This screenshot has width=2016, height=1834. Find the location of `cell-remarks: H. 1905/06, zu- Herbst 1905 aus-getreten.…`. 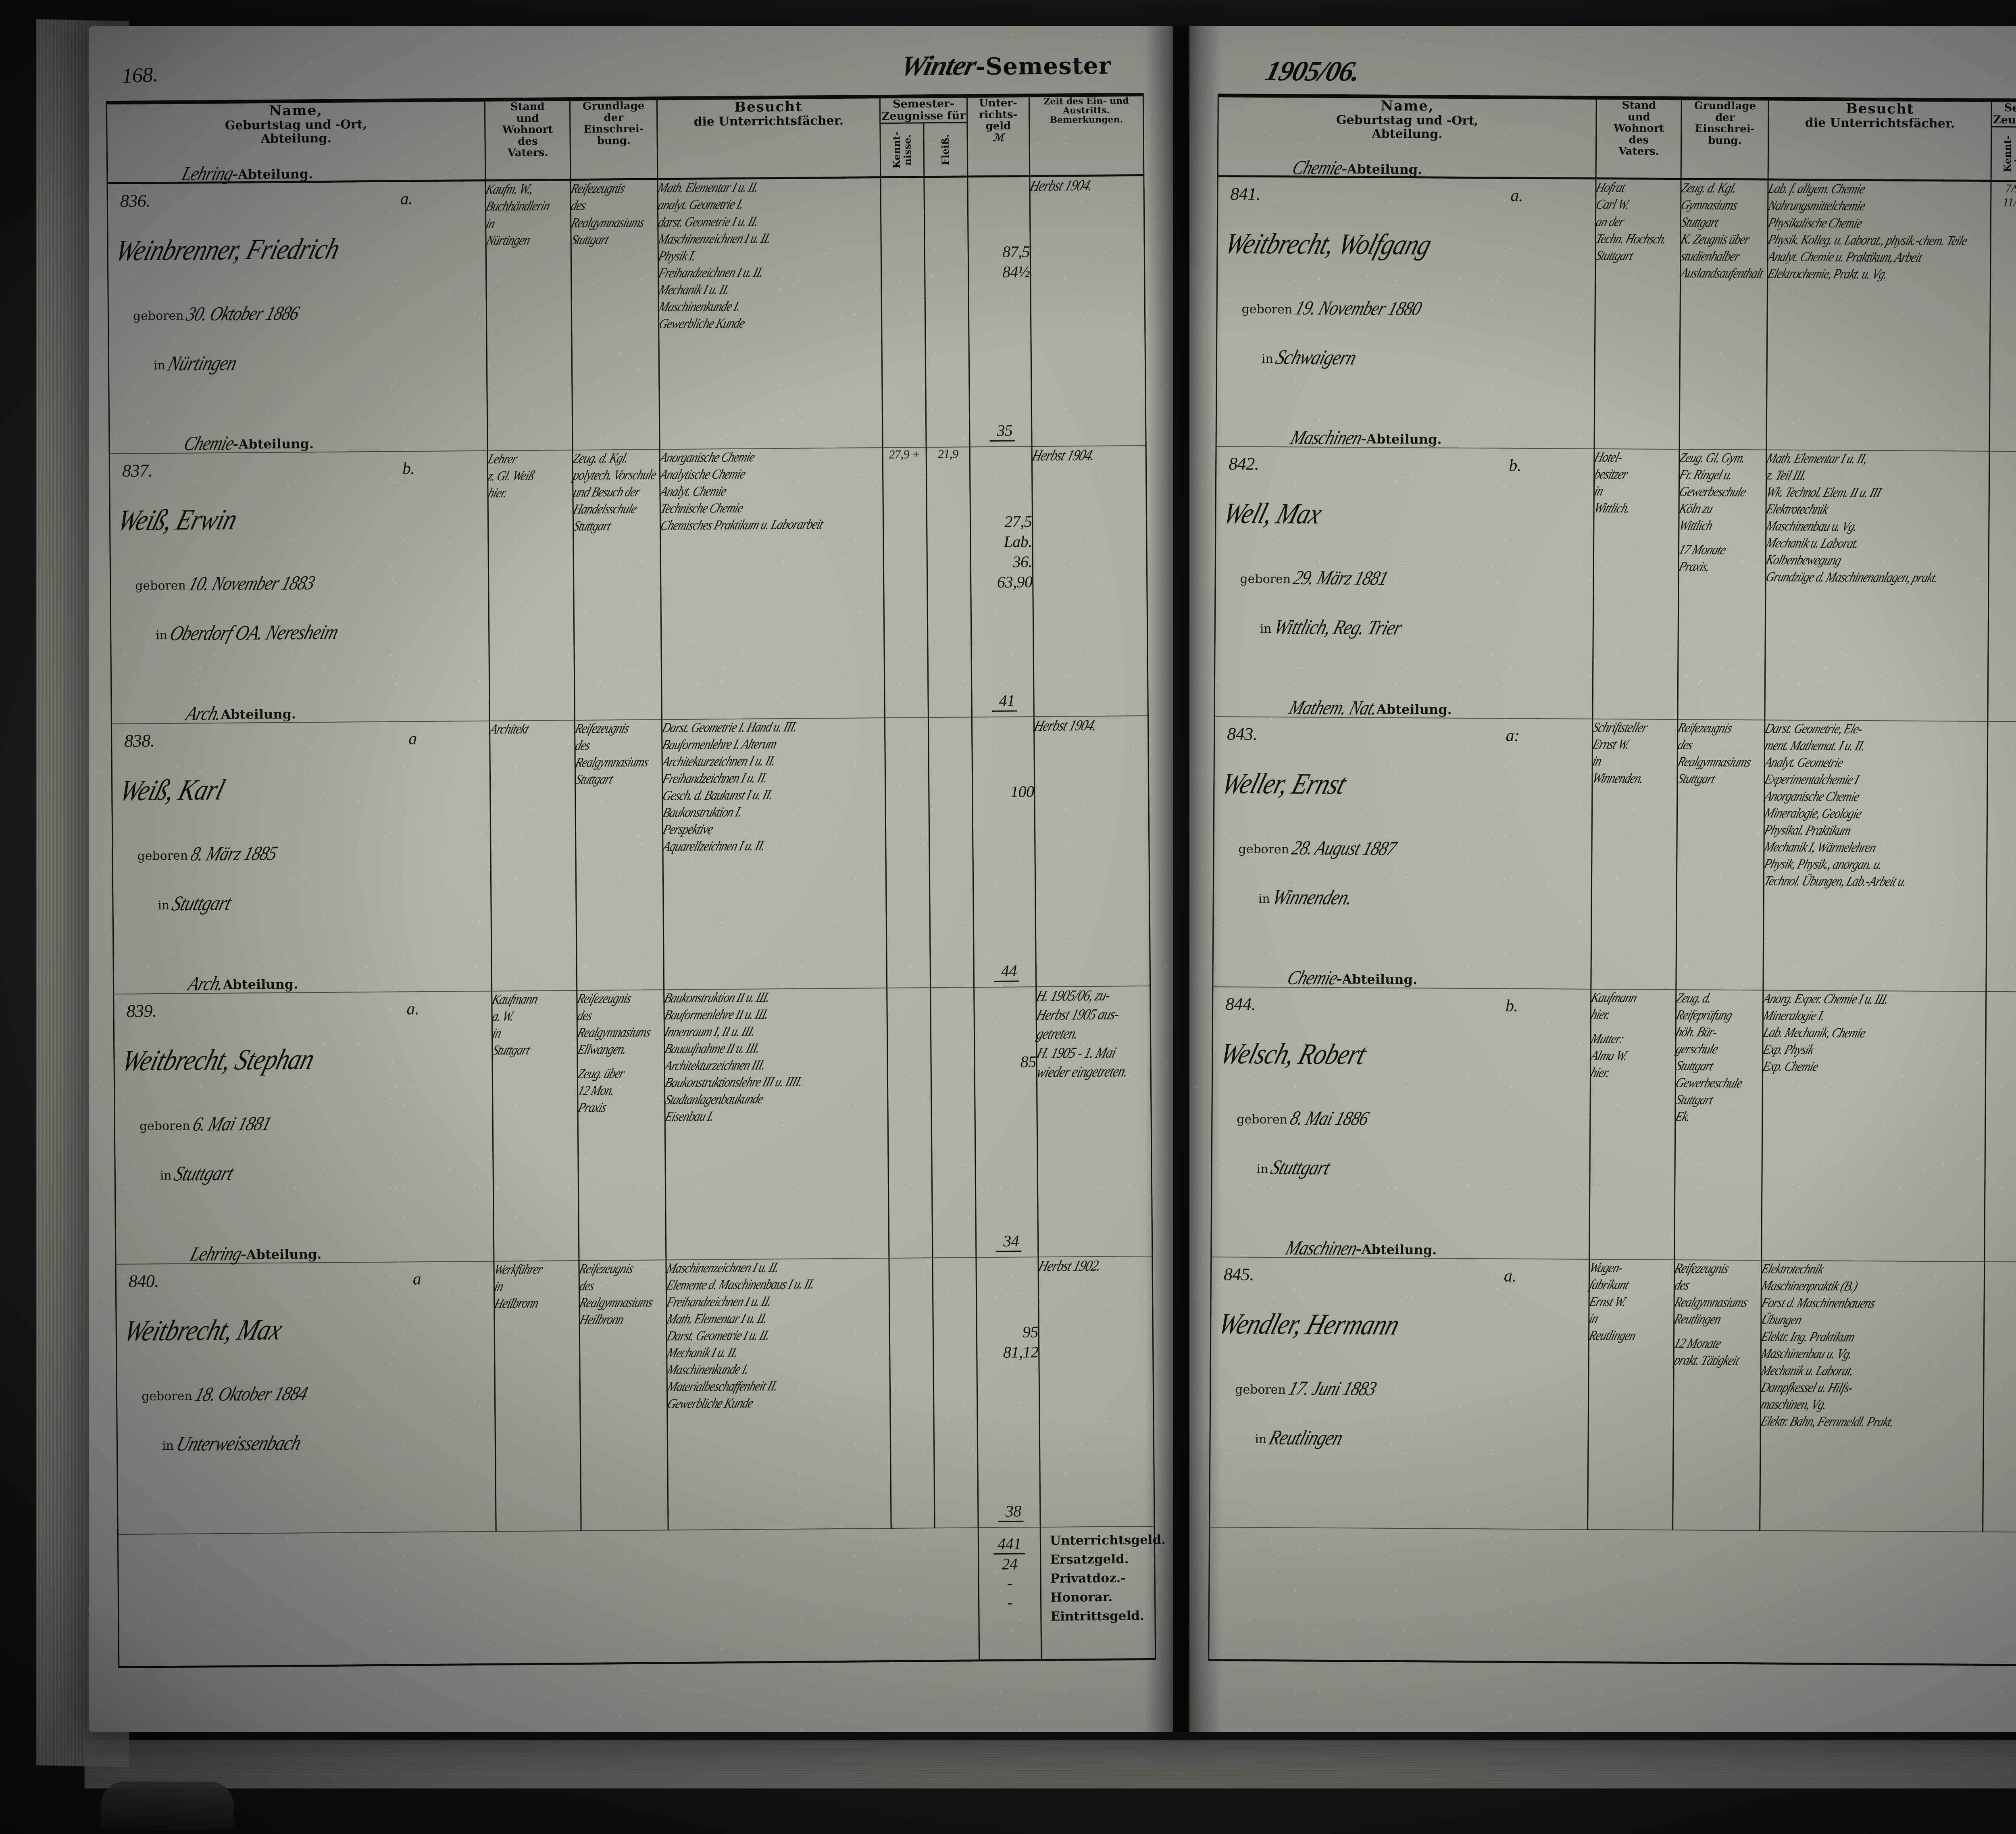

cell-remarks: H. 1905/06, zu- Herbst 1905 aus-getreten.… is located at coordinates (1093, 1121).